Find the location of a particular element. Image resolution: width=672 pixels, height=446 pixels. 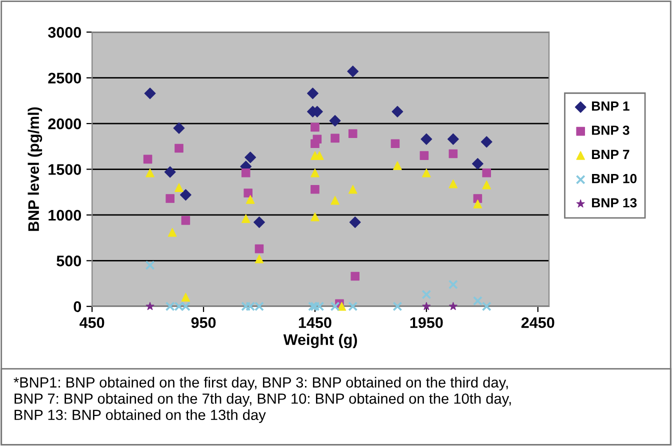

legend-label: BNP 7 is located at coordinates (611, 154).